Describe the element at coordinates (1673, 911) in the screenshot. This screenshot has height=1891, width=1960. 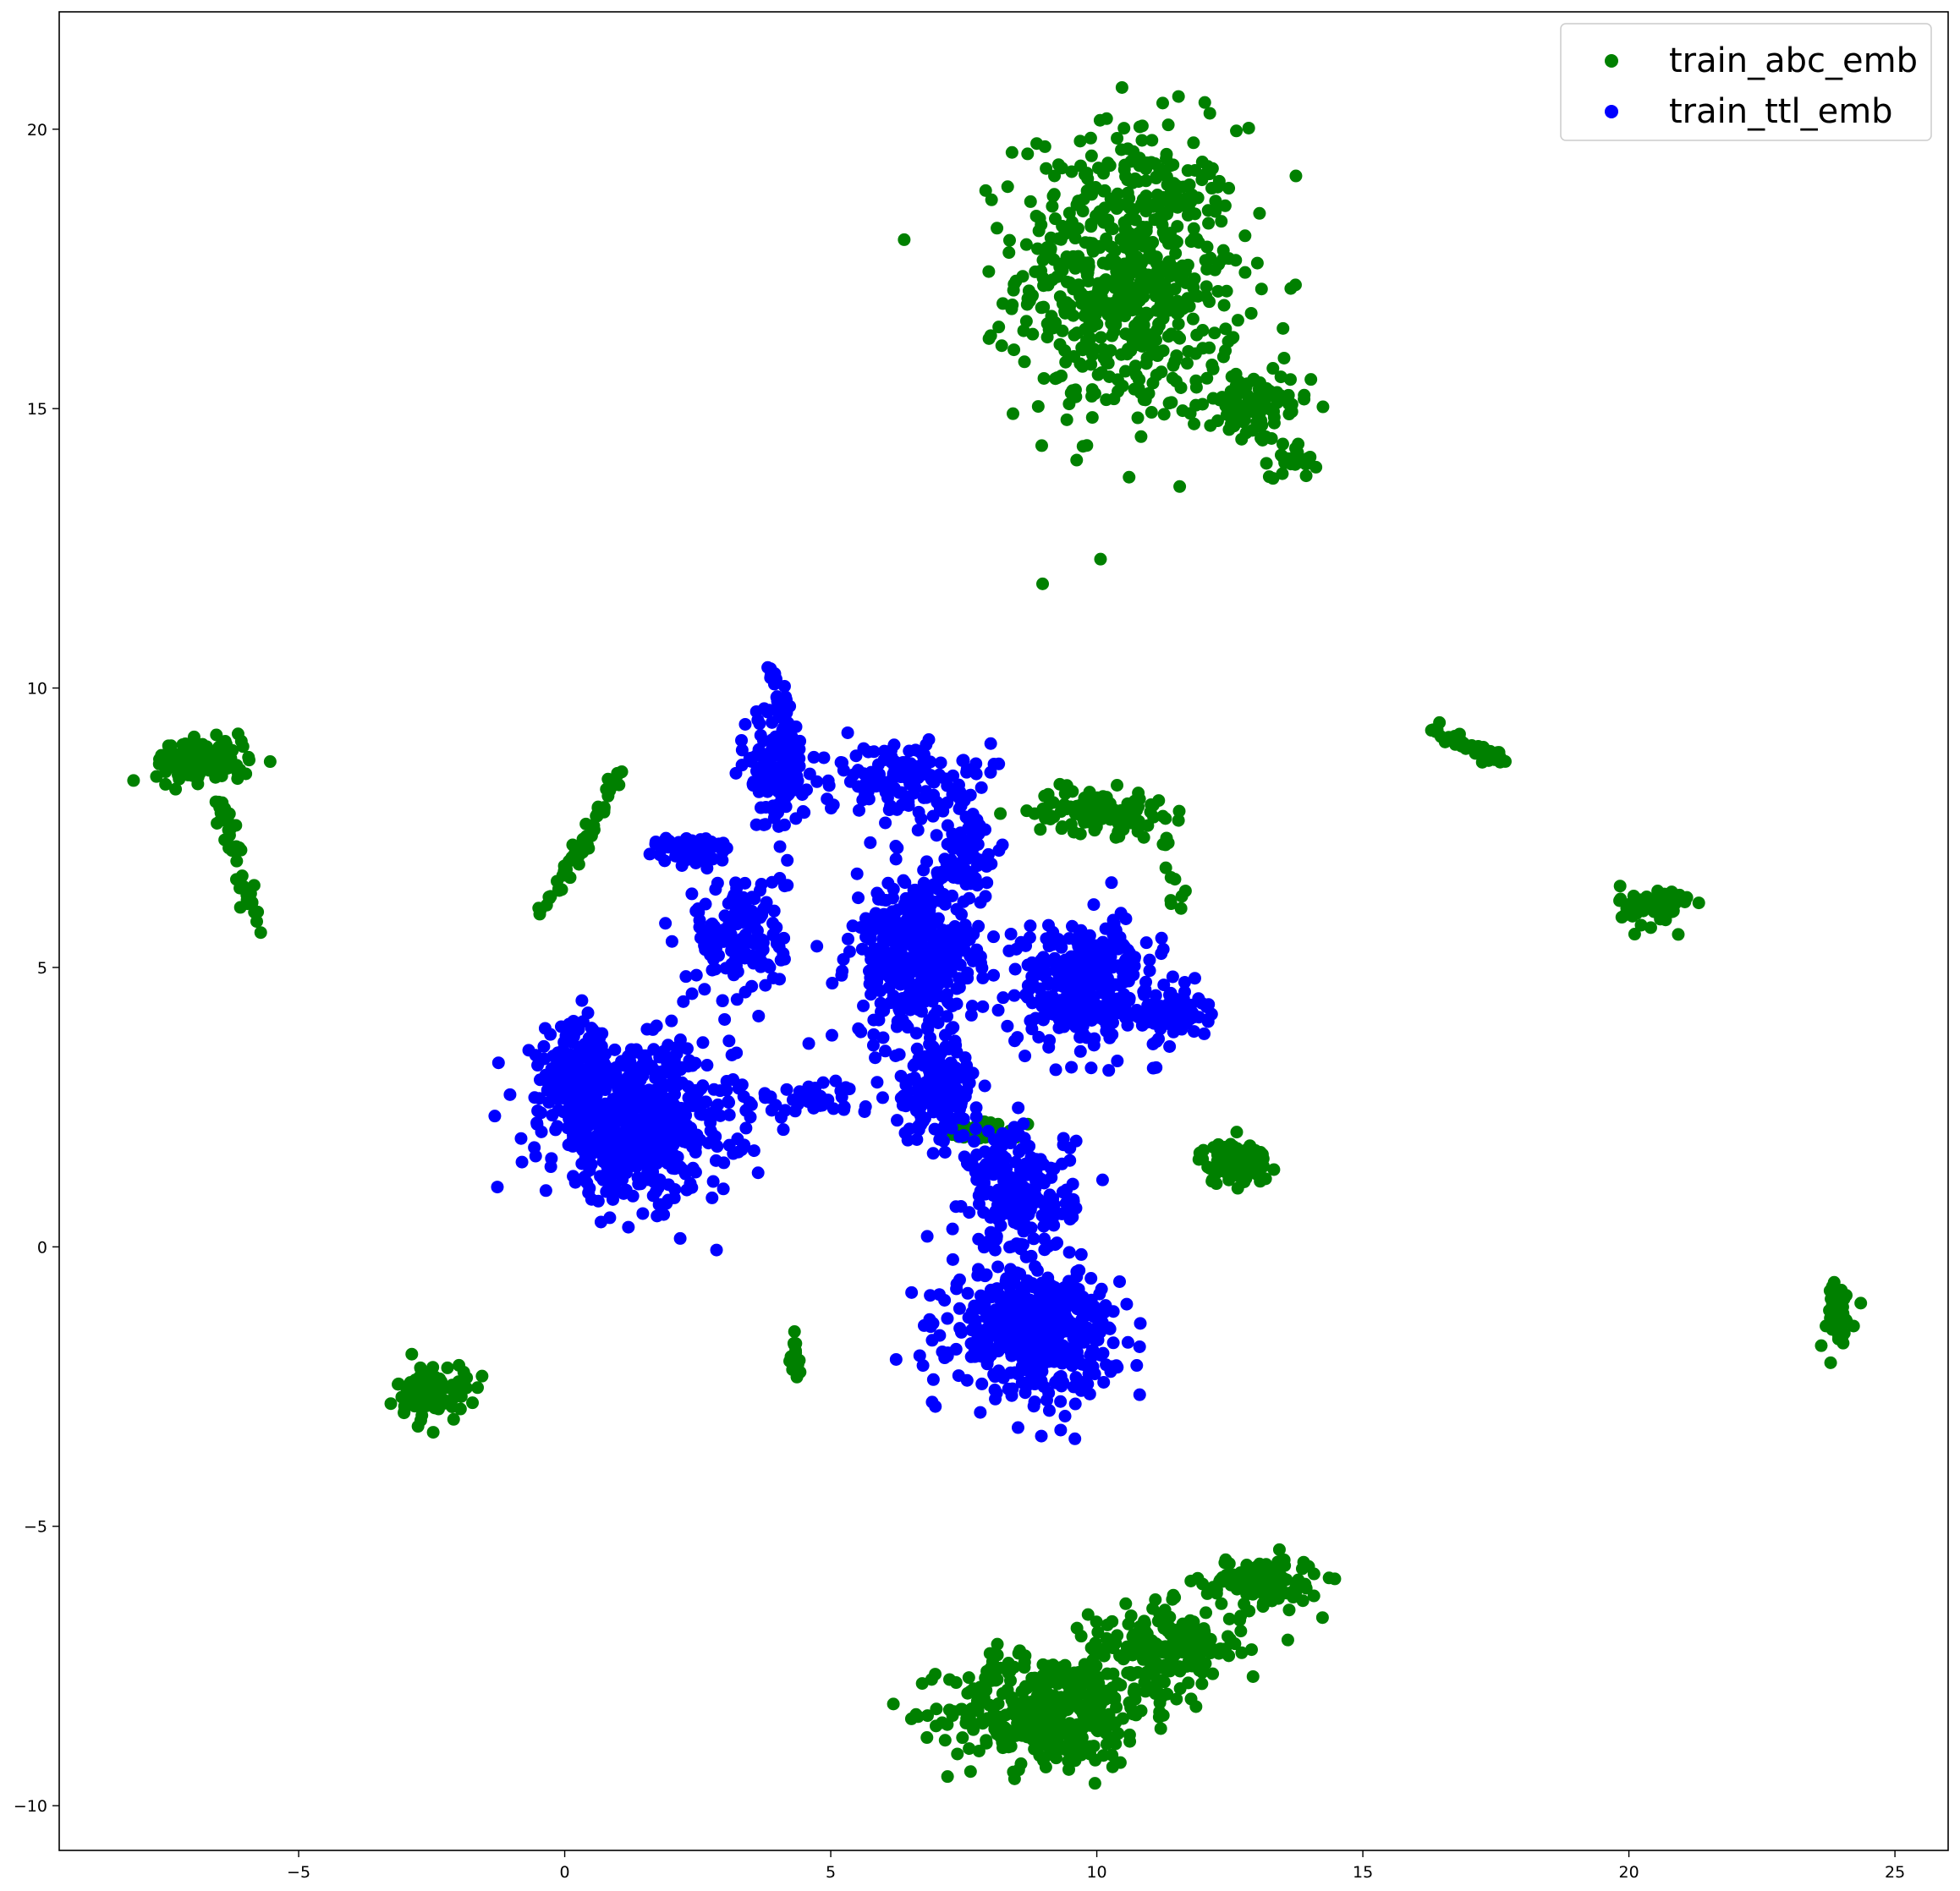
I see `point-train_abc_emb-1911` at that location.